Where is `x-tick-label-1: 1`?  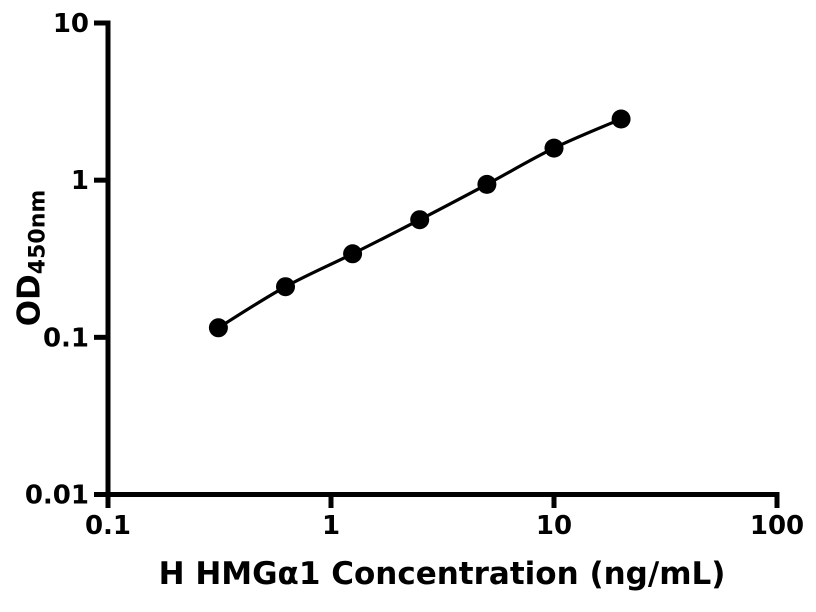
x-tick-label-1: 1 is located at coordinates (331, 526).